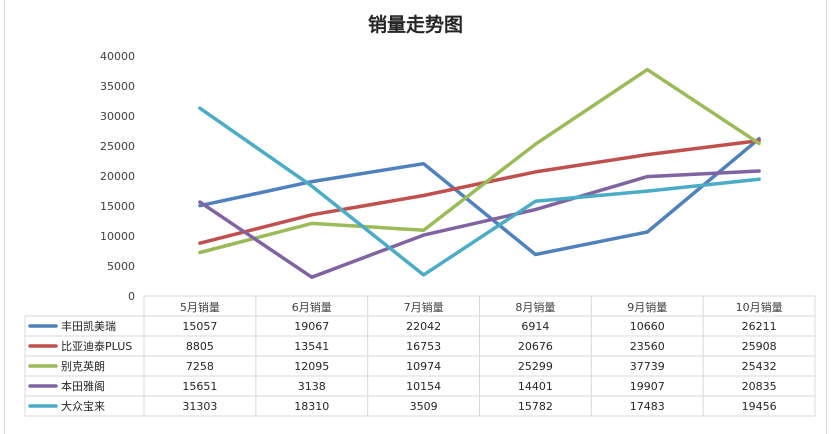 The width and height of the screenshot is (831, 434). What do you see at coordinates (759, 346) in the screenshot?
I see `data-table-cell: 25908` at bounding box center [759, 346].